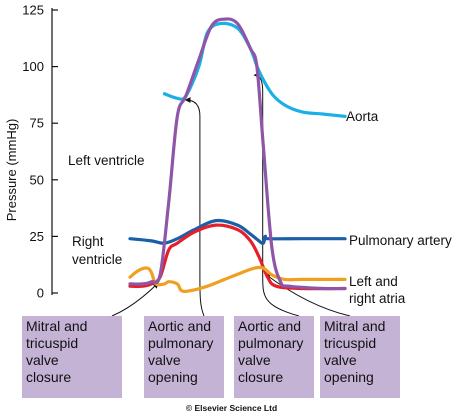 The height and width of the screenshot is (420, 463). Describe the element at coordinates (360, 357) in the screenshot. I see `event-box-mitral-and-tricuspid-valve-opening: Mitral and tricuspid valve opening` at that location.